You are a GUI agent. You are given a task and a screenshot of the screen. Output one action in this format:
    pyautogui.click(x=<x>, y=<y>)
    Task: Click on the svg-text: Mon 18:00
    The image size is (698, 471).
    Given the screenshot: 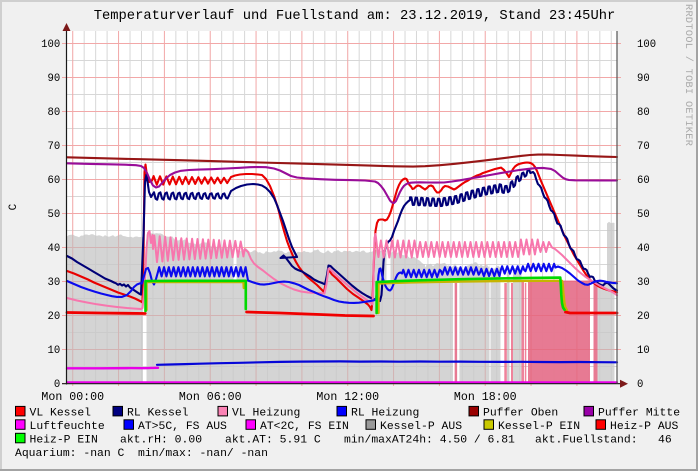 What is the action you would take?
    pyautogui.click(x=485, y=397)
    